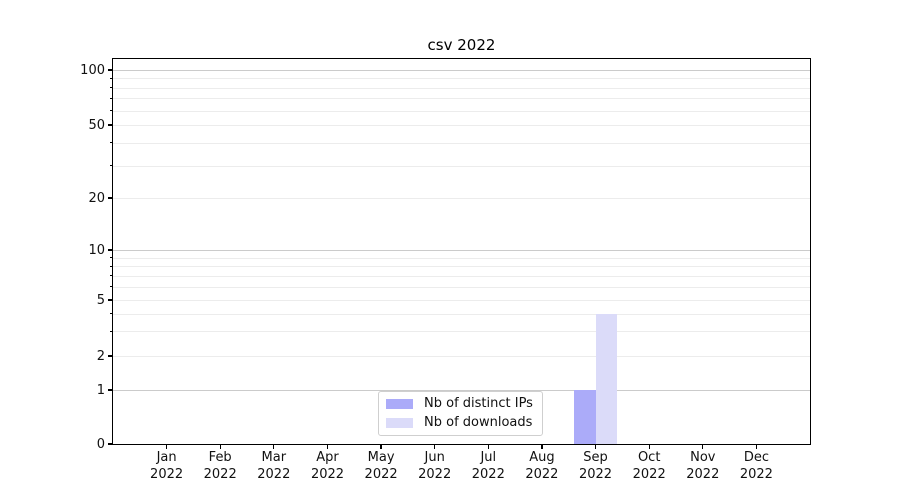 The width and height of the screenshot is (900, 500). What do you see at coordinates (461, 45) in the screenshot?
I see `chart-title: csv 2022` at bounding box center [461, 45].